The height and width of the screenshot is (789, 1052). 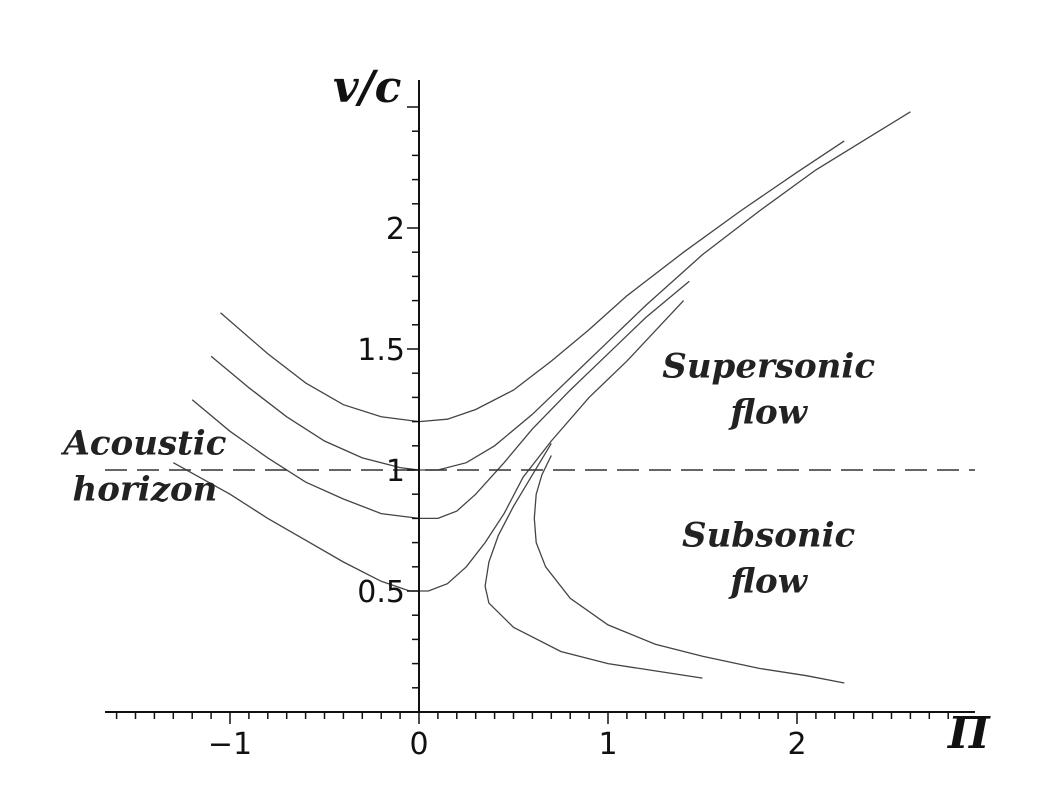 What do you see at coordinates (607, 744) in the screenshot?
I see `x-tick-label: 1` at bounding box center [607, 744].